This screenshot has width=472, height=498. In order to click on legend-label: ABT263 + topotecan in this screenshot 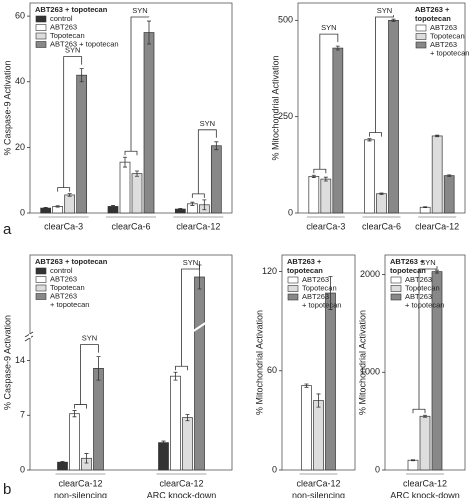, I will do `click(84, 43)`.